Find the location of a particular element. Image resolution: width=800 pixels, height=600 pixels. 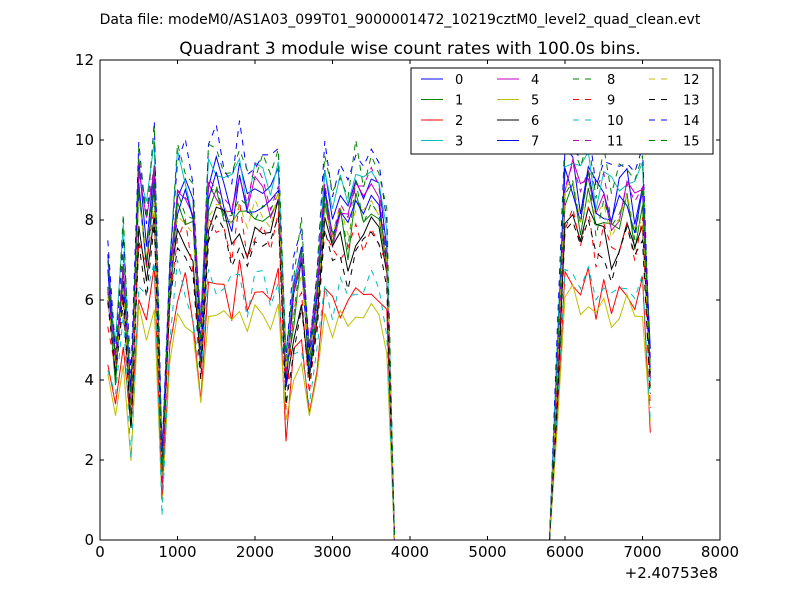

legend-label: 5 is located at coordinates (535, 101).